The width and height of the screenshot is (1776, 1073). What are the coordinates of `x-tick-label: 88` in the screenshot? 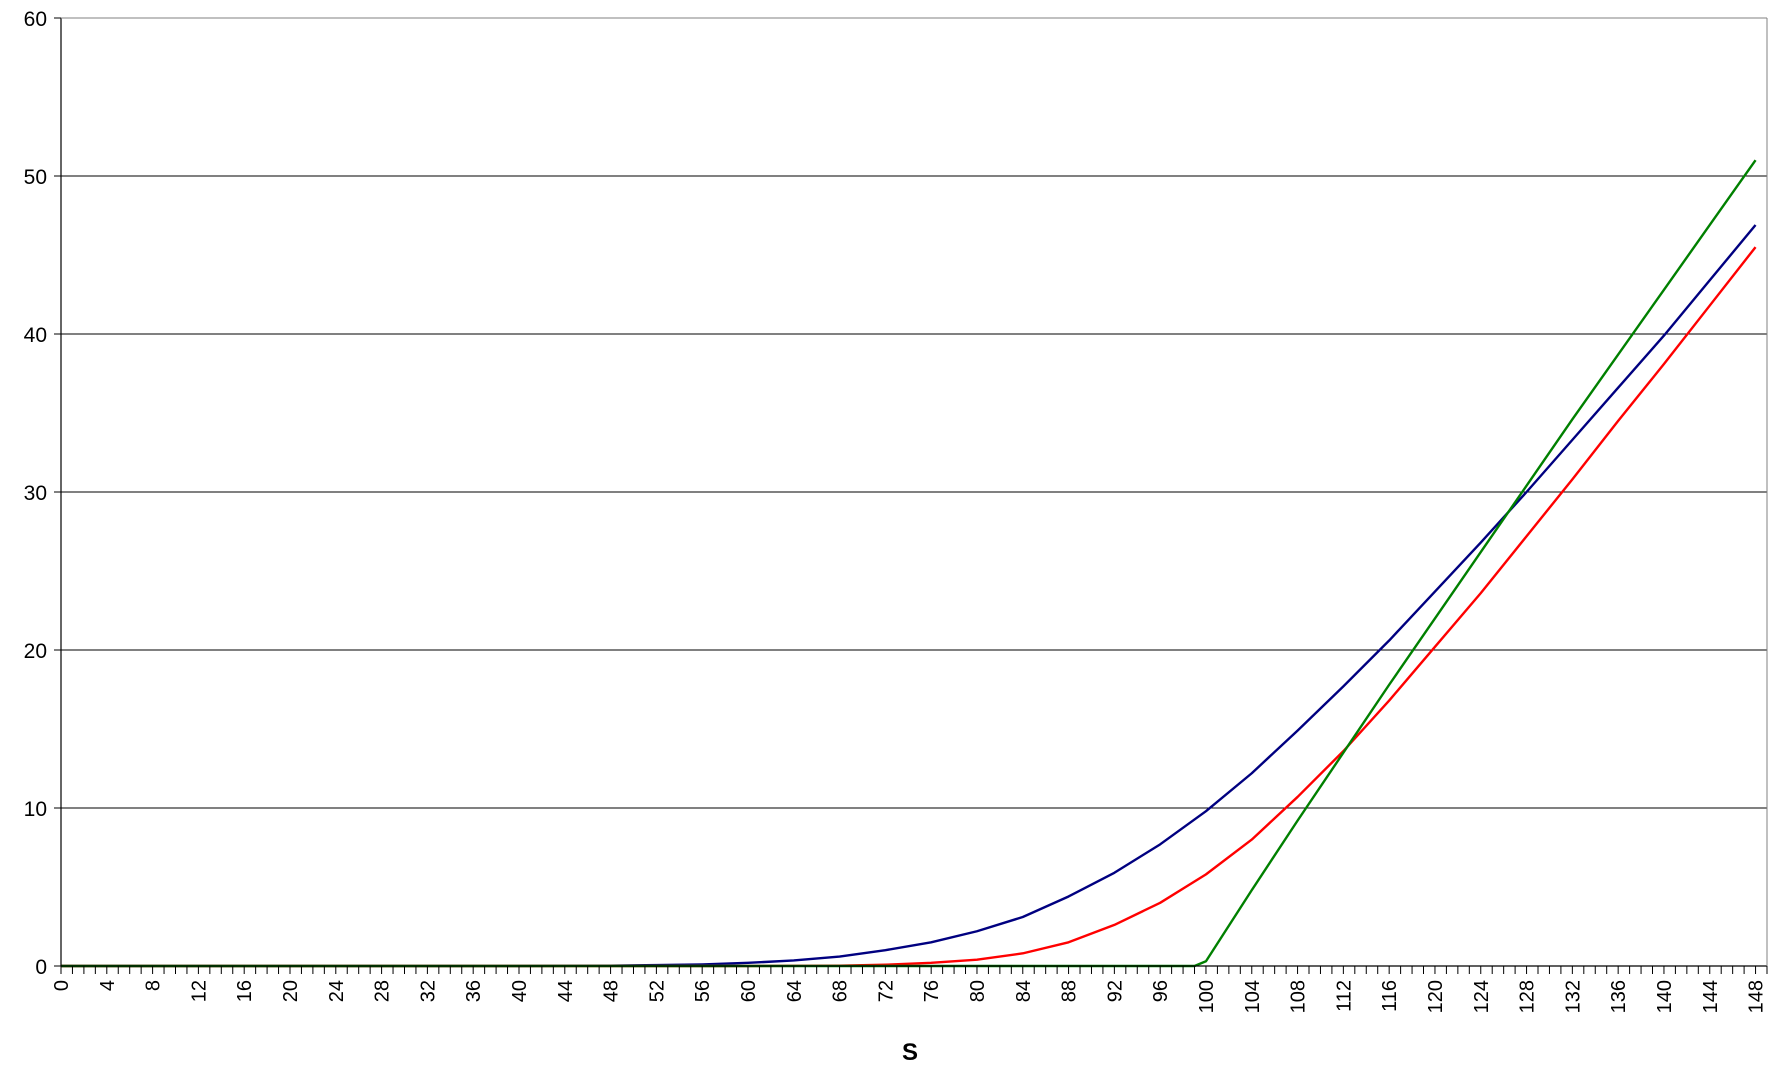 It's located at (1070, 991).